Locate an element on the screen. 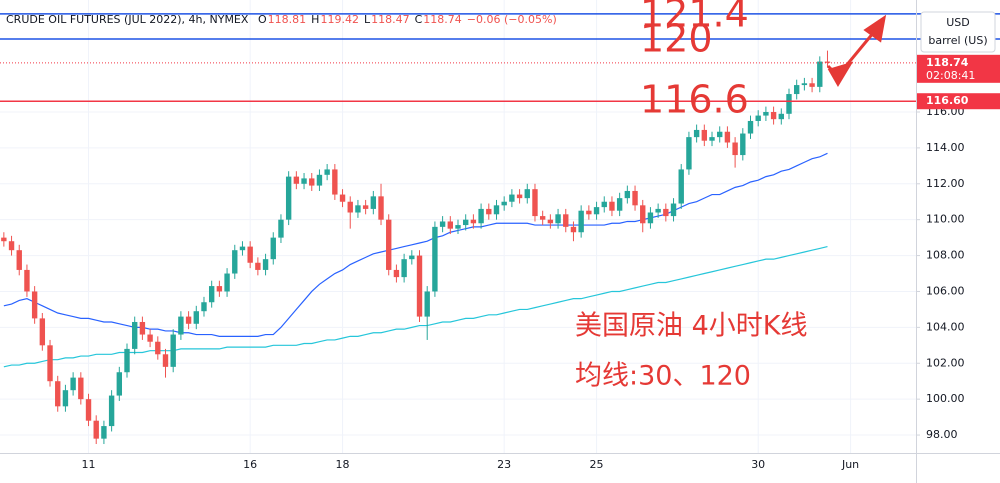 This screenshot has height=483, width=1000. price-timer: 02:08:41 is located at coordinates (950, 75).